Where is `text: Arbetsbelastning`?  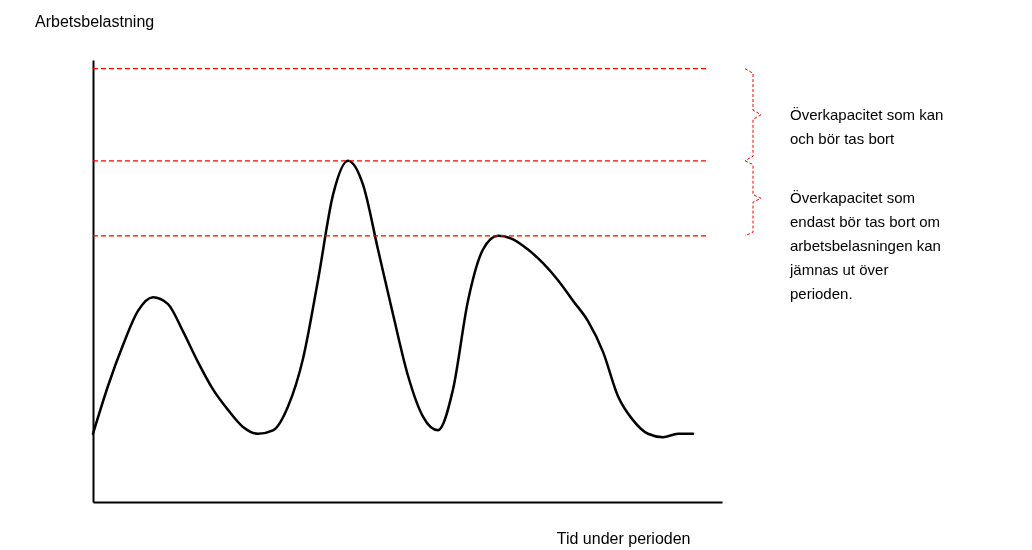 text: Arbetsbelastning is located at coordinates (95, 21).